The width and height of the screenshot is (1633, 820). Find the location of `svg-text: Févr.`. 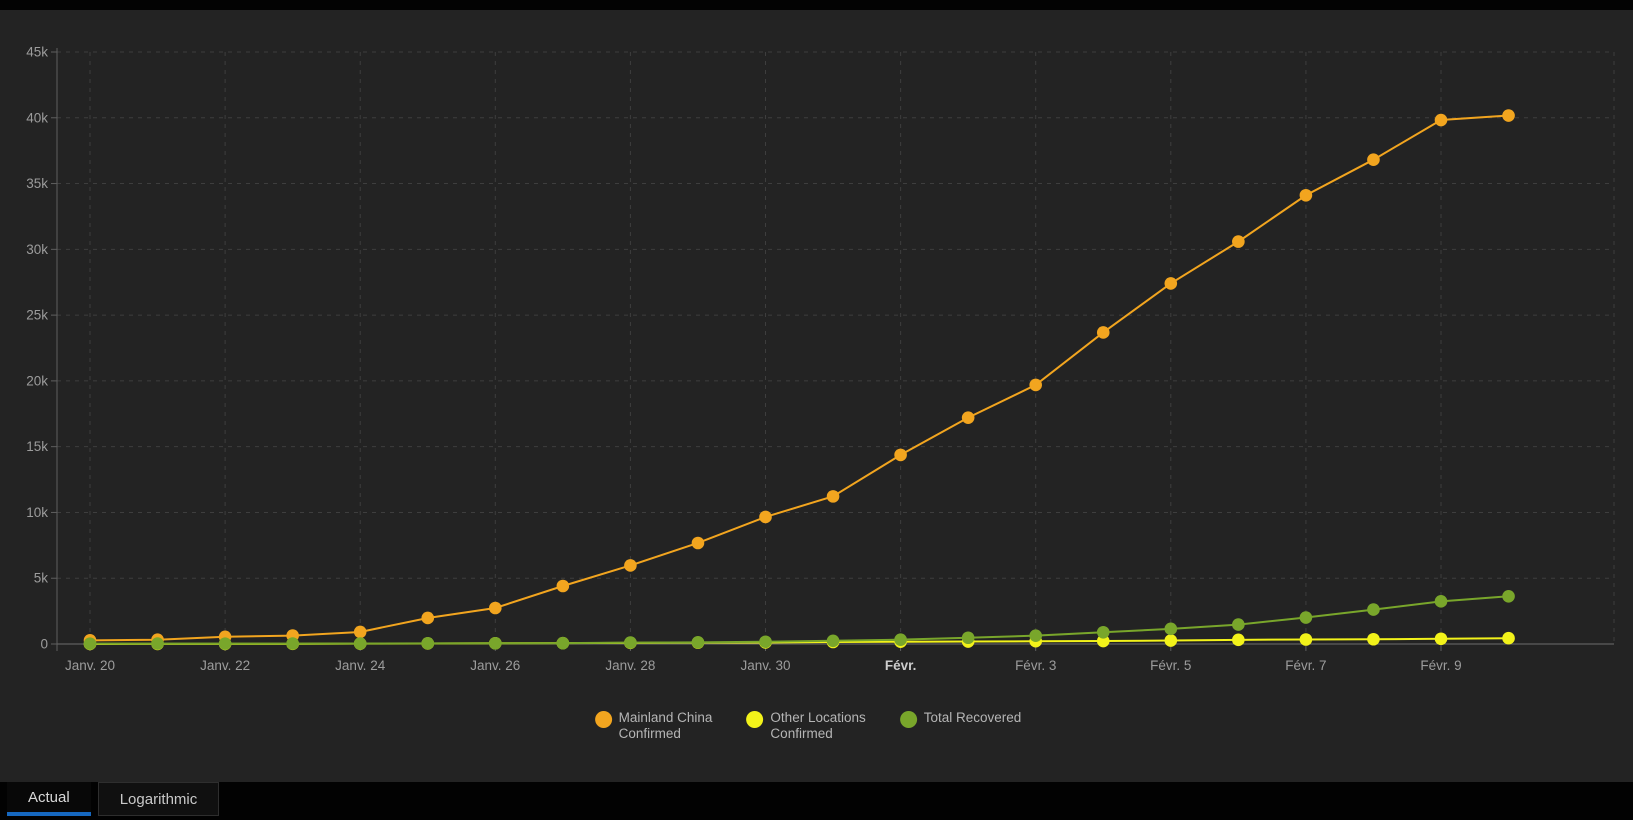

svg-text: Févr. is located at coordinates (901, 665).